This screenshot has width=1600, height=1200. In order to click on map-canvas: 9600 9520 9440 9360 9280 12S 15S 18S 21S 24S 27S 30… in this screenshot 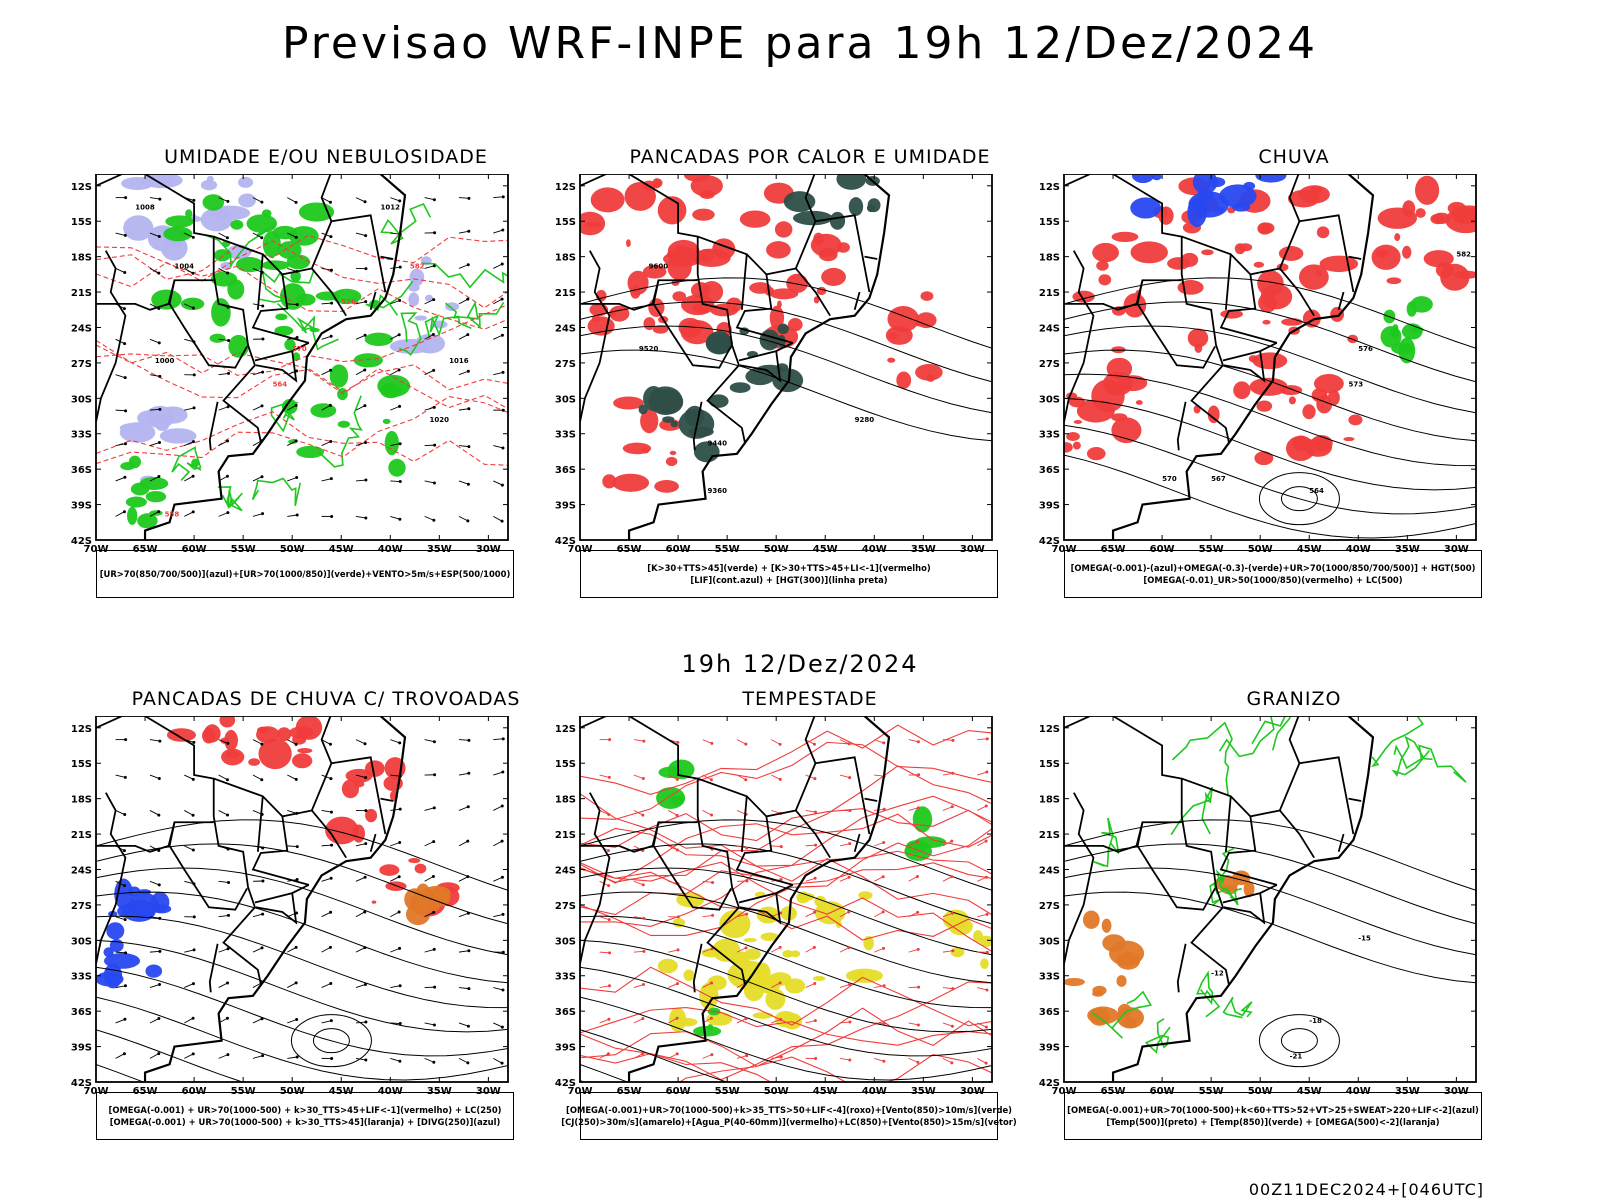, I will do `click(774, 364)`.